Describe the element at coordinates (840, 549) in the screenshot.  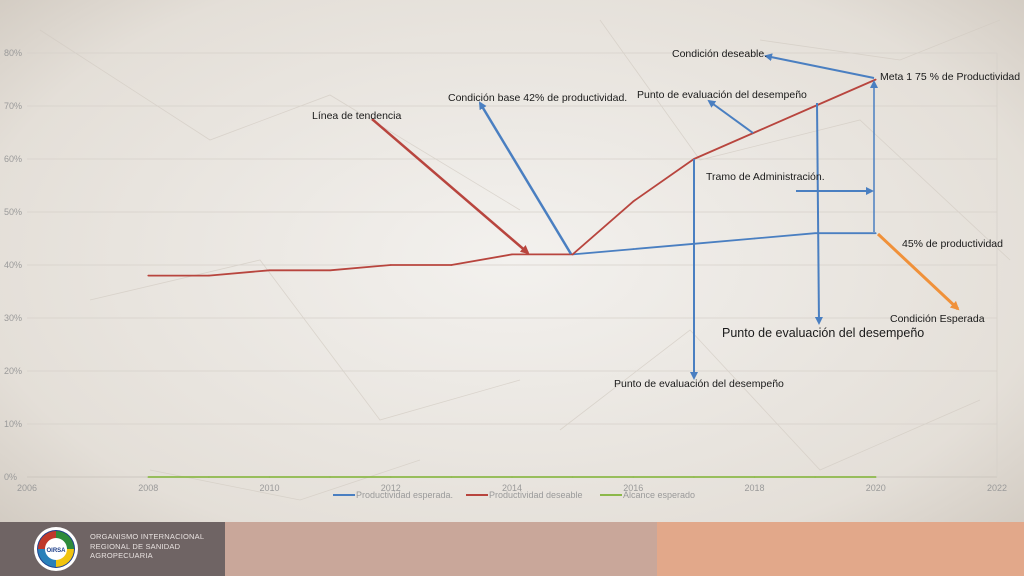
I see `footer-band-peach` at that location.